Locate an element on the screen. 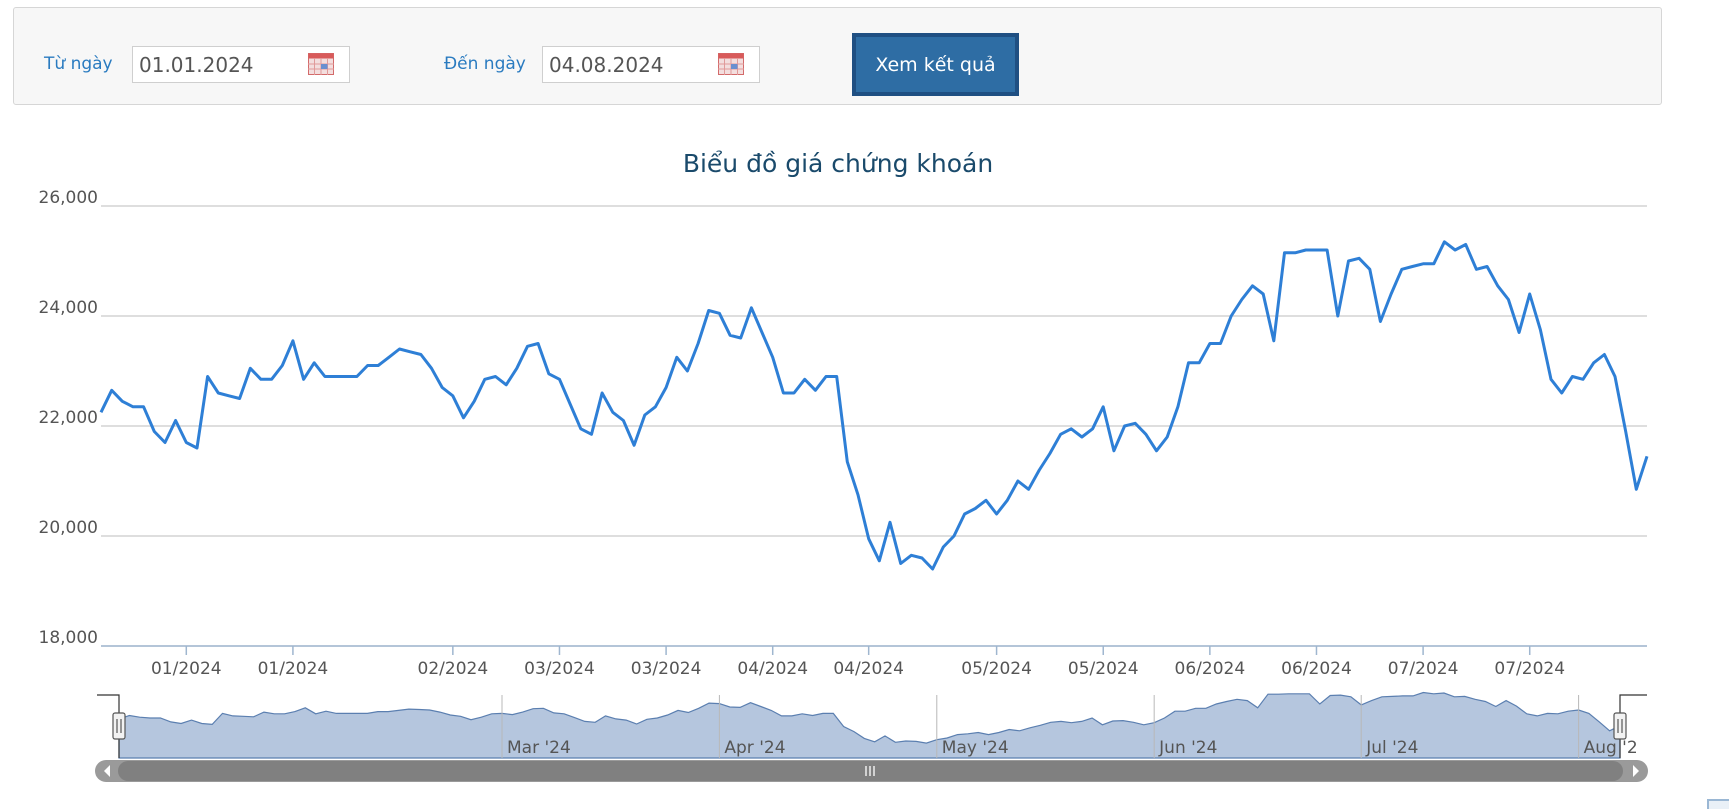  chart-title: Biểu đồ giá chứng khoán is located at coordinates (838, 163).